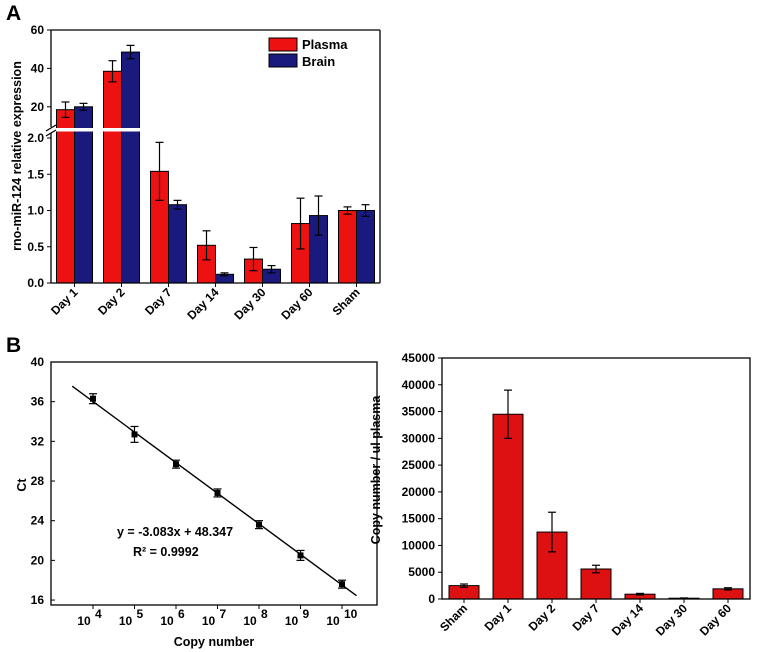  Describe the element at coordinates (166, 552) in the screenshot. I see `r-squared-label: R² = 0.9992` at that location.